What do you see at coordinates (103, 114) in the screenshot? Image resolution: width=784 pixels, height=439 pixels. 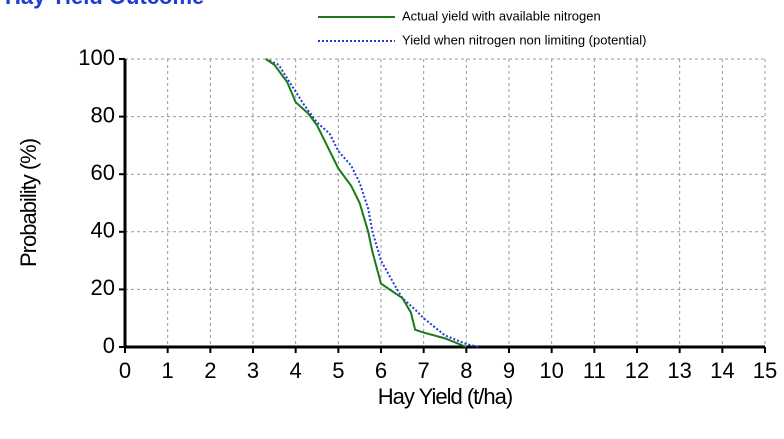 I see `y-tick-label: 80` at bounding box center [103, 114].